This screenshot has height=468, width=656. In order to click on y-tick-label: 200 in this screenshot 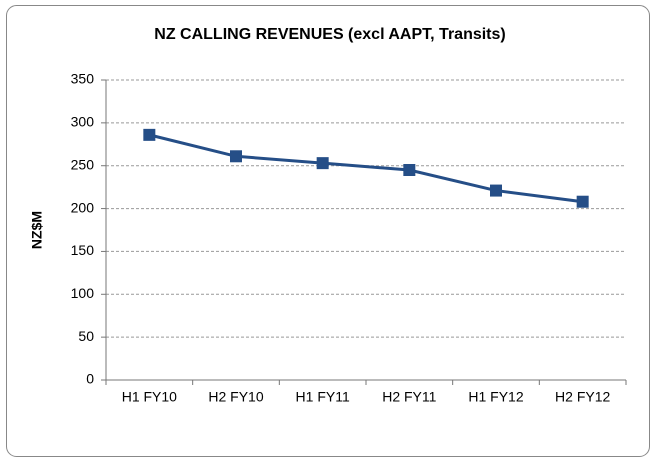, I will do `click(83, 207)`.